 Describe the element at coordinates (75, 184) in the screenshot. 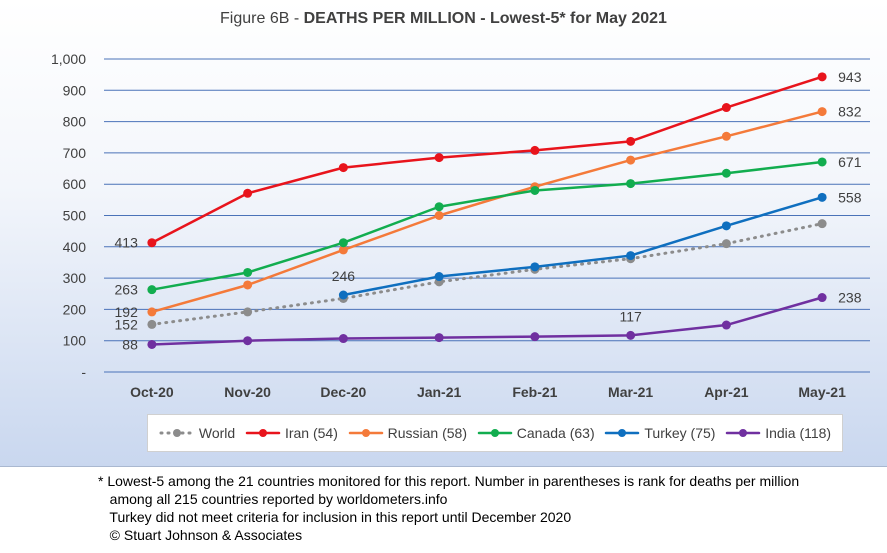

I see `y-tick-label: 600` at that location.